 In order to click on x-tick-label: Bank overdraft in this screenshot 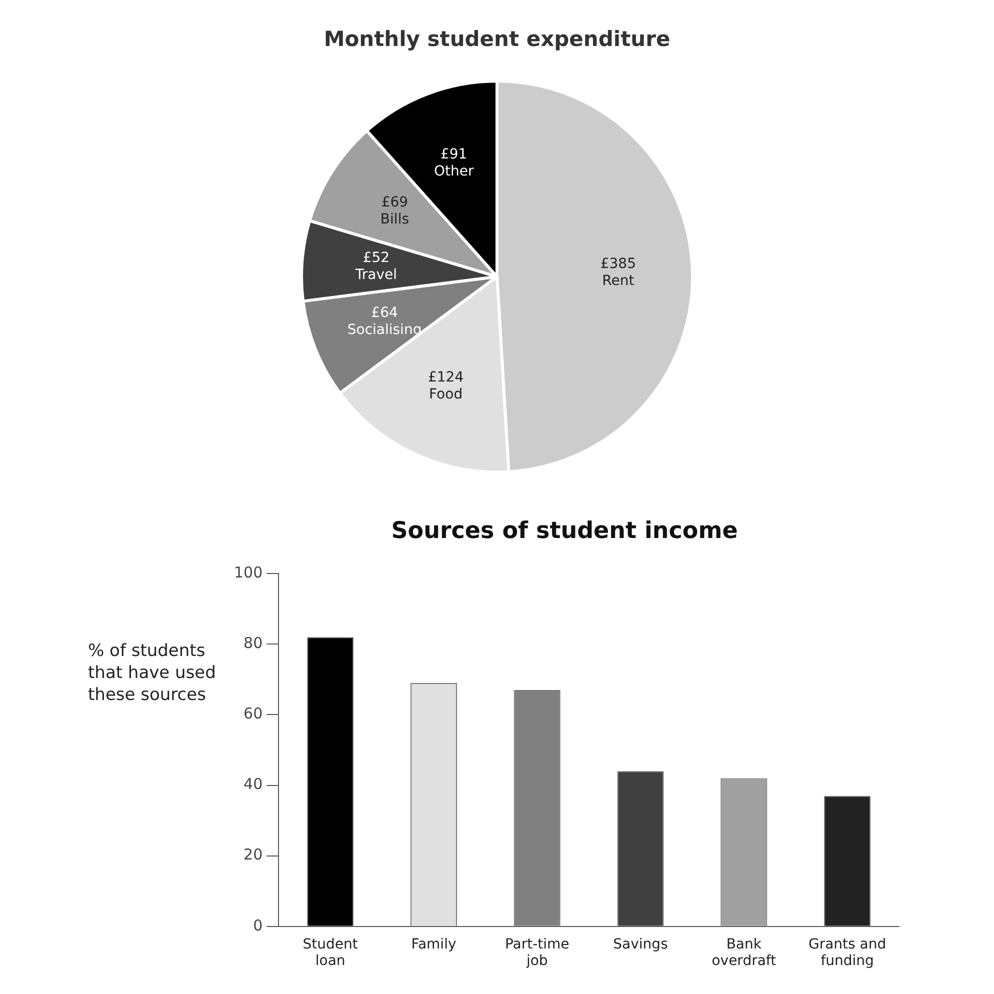, I will do `click(744, 953)`.